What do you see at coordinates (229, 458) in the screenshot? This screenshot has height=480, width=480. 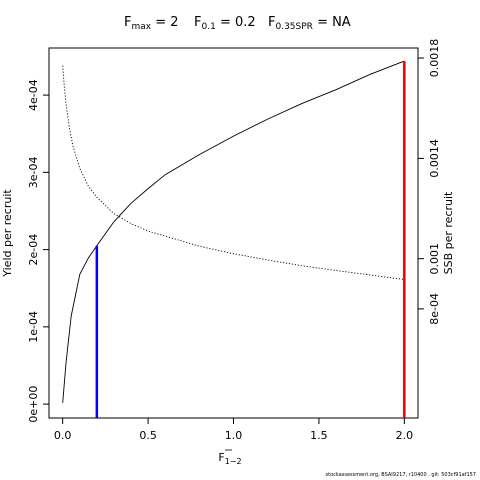 I see `x-axis-label: F1−2` at bounding box center [229, 458].